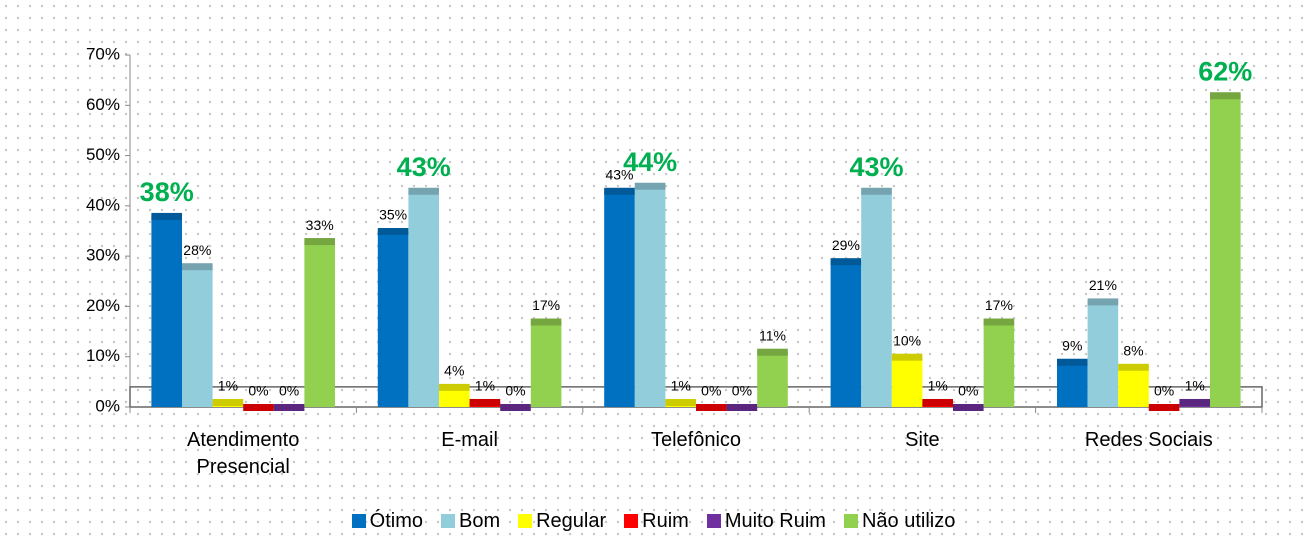 Image resolution: width=1307 pixels, height=536 pixels. What do you see at coordinates (772, 335) in the screenshot?
I see `value-label: 11%` at bounding box center [772, 335].